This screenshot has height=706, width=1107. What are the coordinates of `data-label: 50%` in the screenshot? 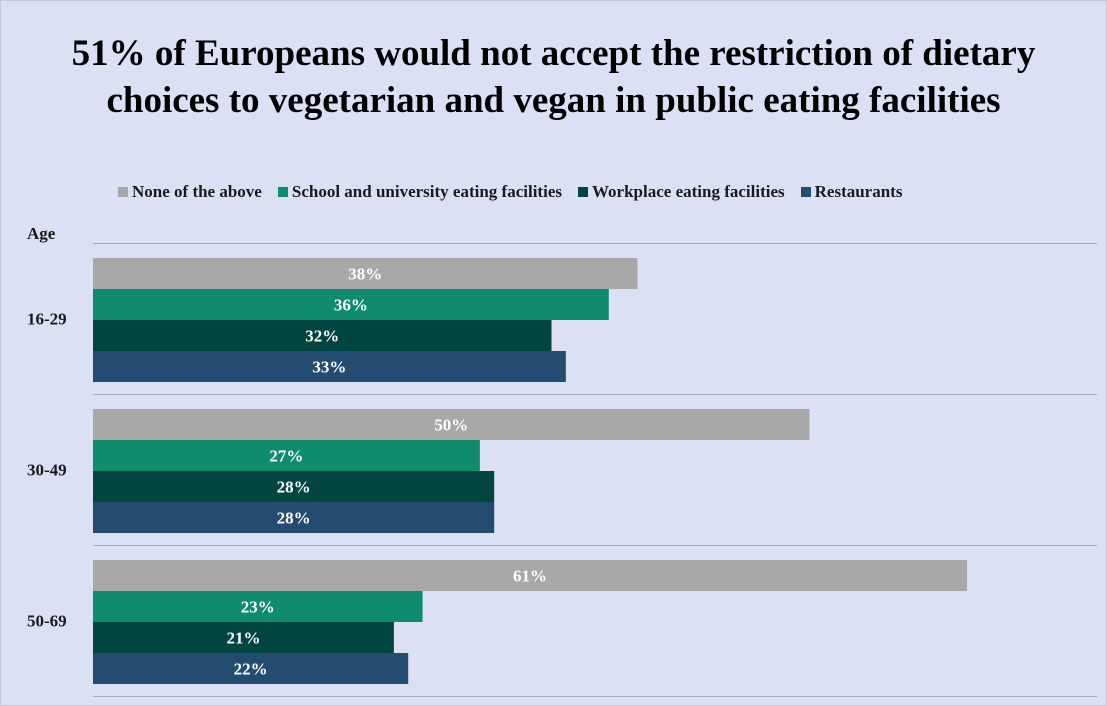 It's located at (451, 425).